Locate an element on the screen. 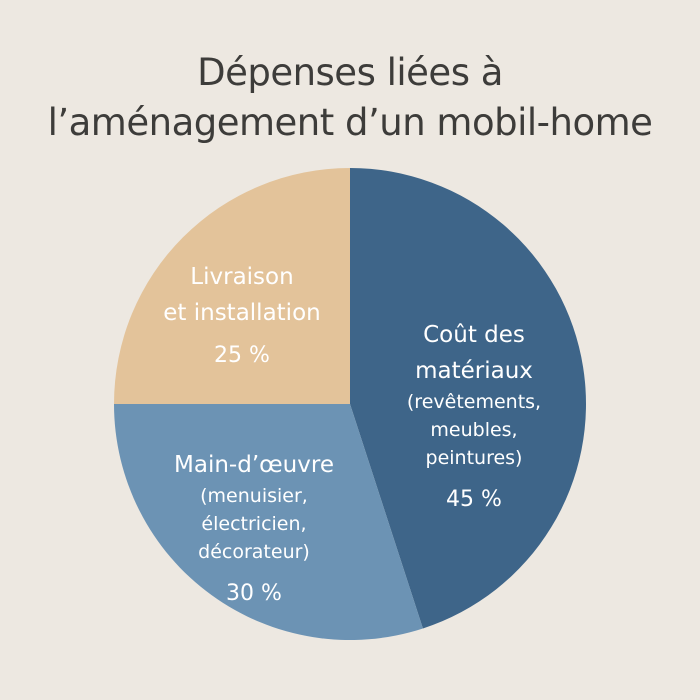  slice-1-detail-text: peintures) is located at coordinates (474, 458).